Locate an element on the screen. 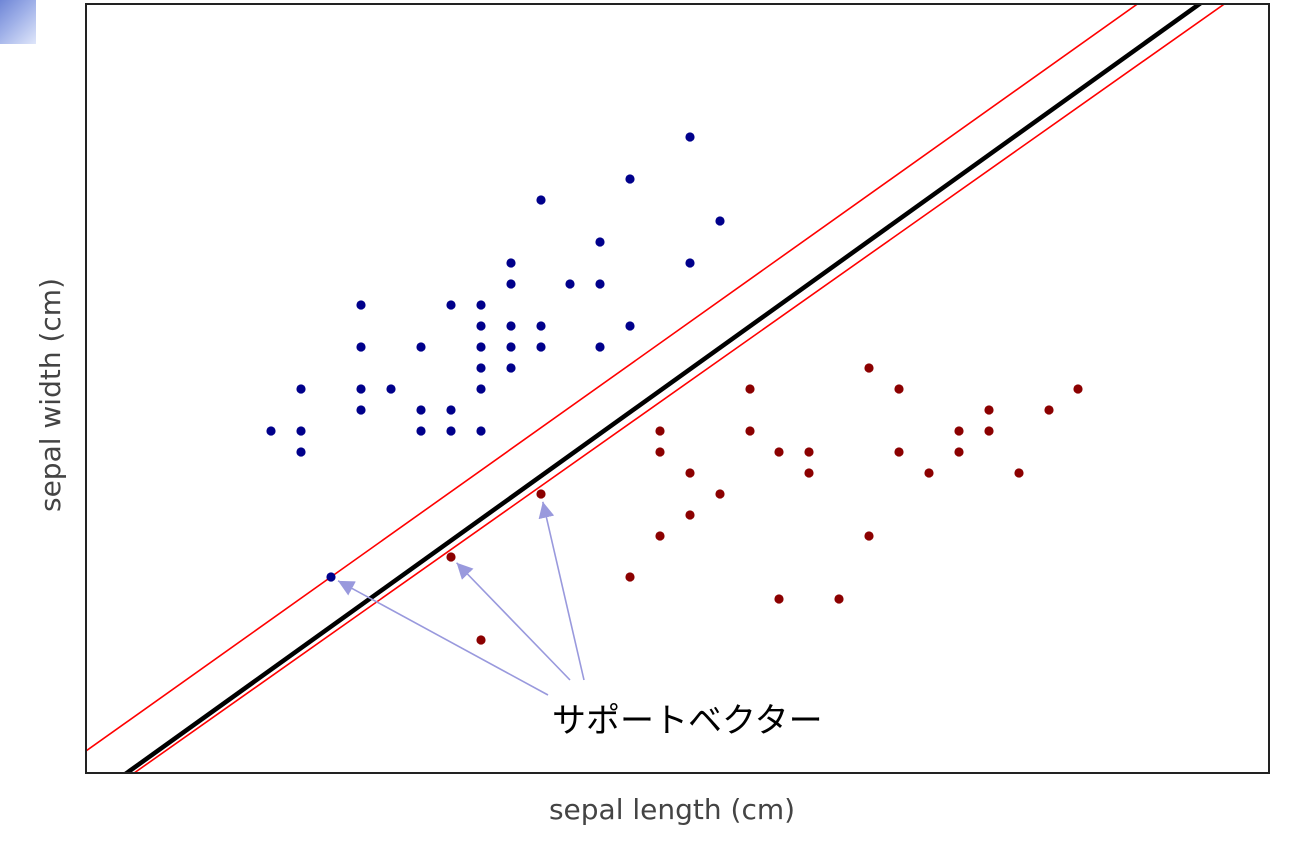  x-axis-label: sepal length (cm) is located at coordinates (672, 809).